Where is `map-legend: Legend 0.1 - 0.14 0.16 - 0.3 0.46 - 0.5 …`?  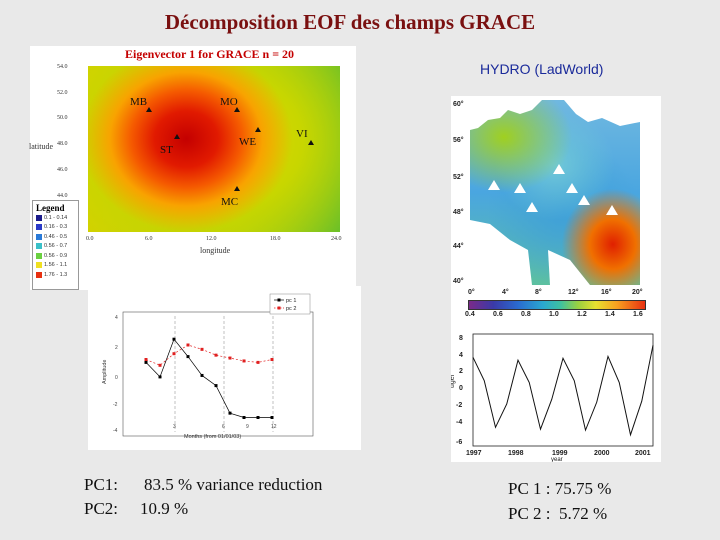 map-legend: Legend 0.1 - 0.14 0.16 - 0.3 0.46 - 0.5 … is located at coordinates (55, 245).